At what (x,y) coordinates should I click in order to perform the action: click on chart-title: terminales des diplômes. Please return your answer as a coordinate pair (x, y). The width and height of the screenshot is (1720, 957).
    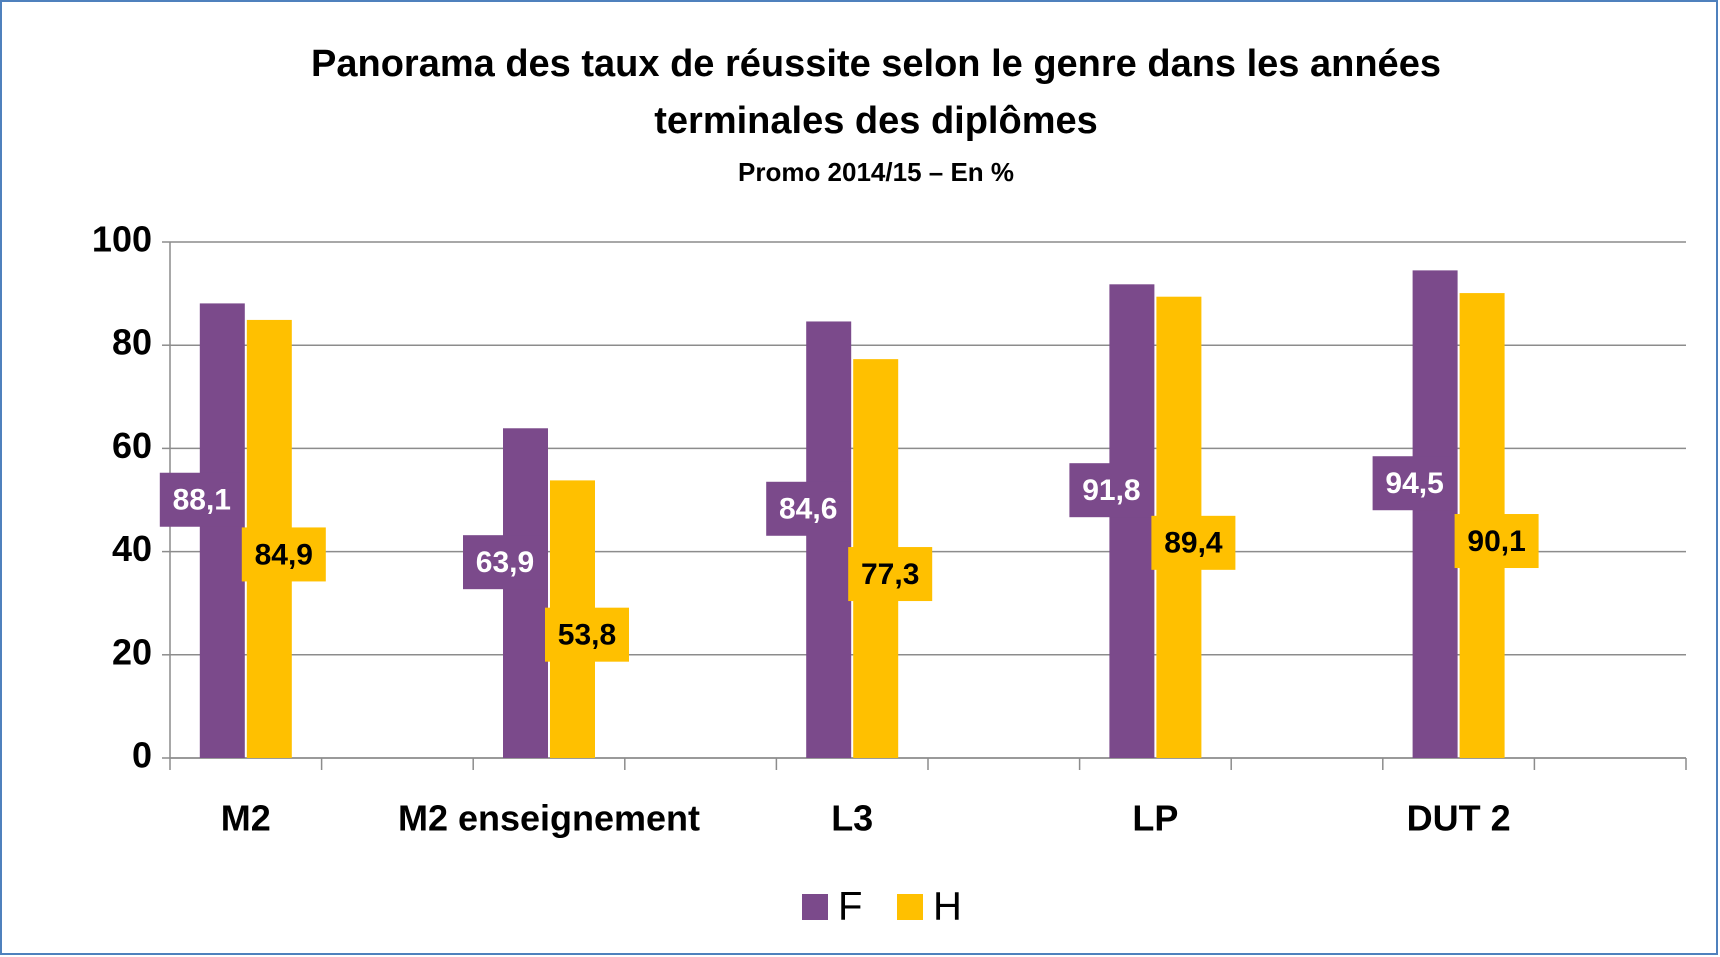
    Looking at the image, I should click on (876, 121).